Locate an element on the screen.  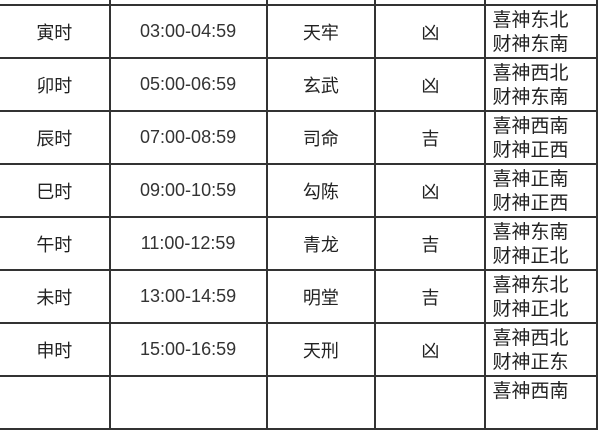
time-cell: 05:00-06:59 is located at coordinates (188, 84).